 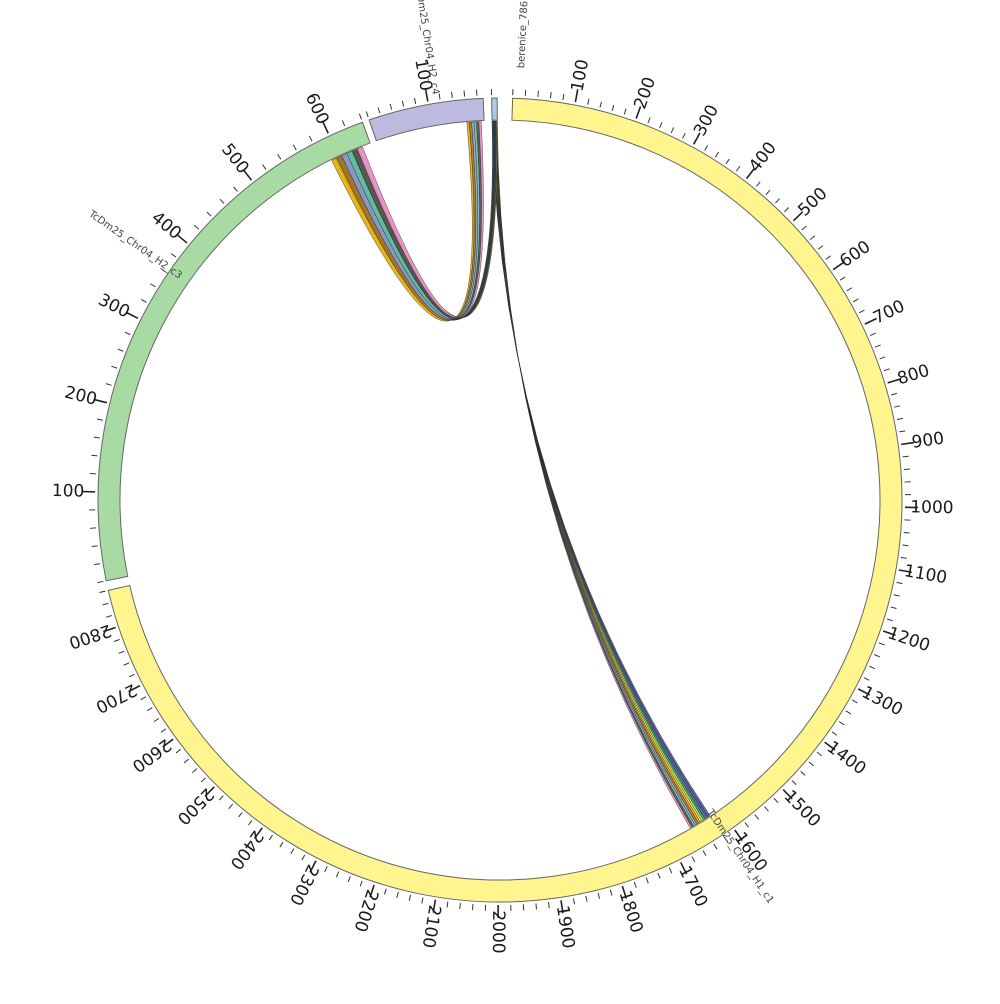 I want to click on tick-label: 1500, so click(x=802, y=808).